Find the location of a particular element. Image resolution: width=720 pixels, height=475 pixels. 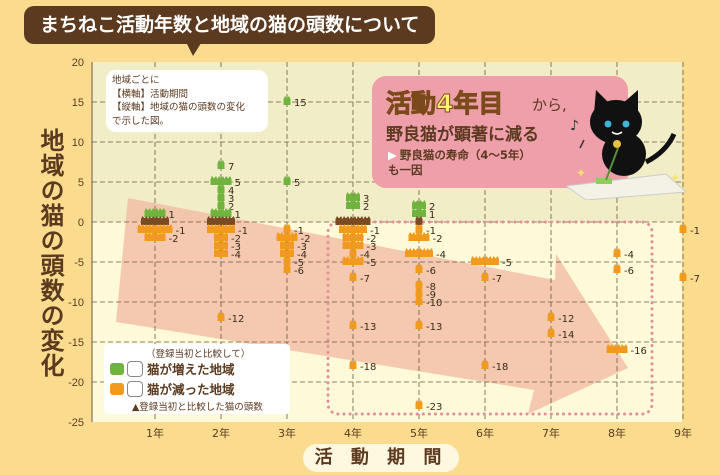

data-point-8y--4: -4 is located at coordinates (623, 254).